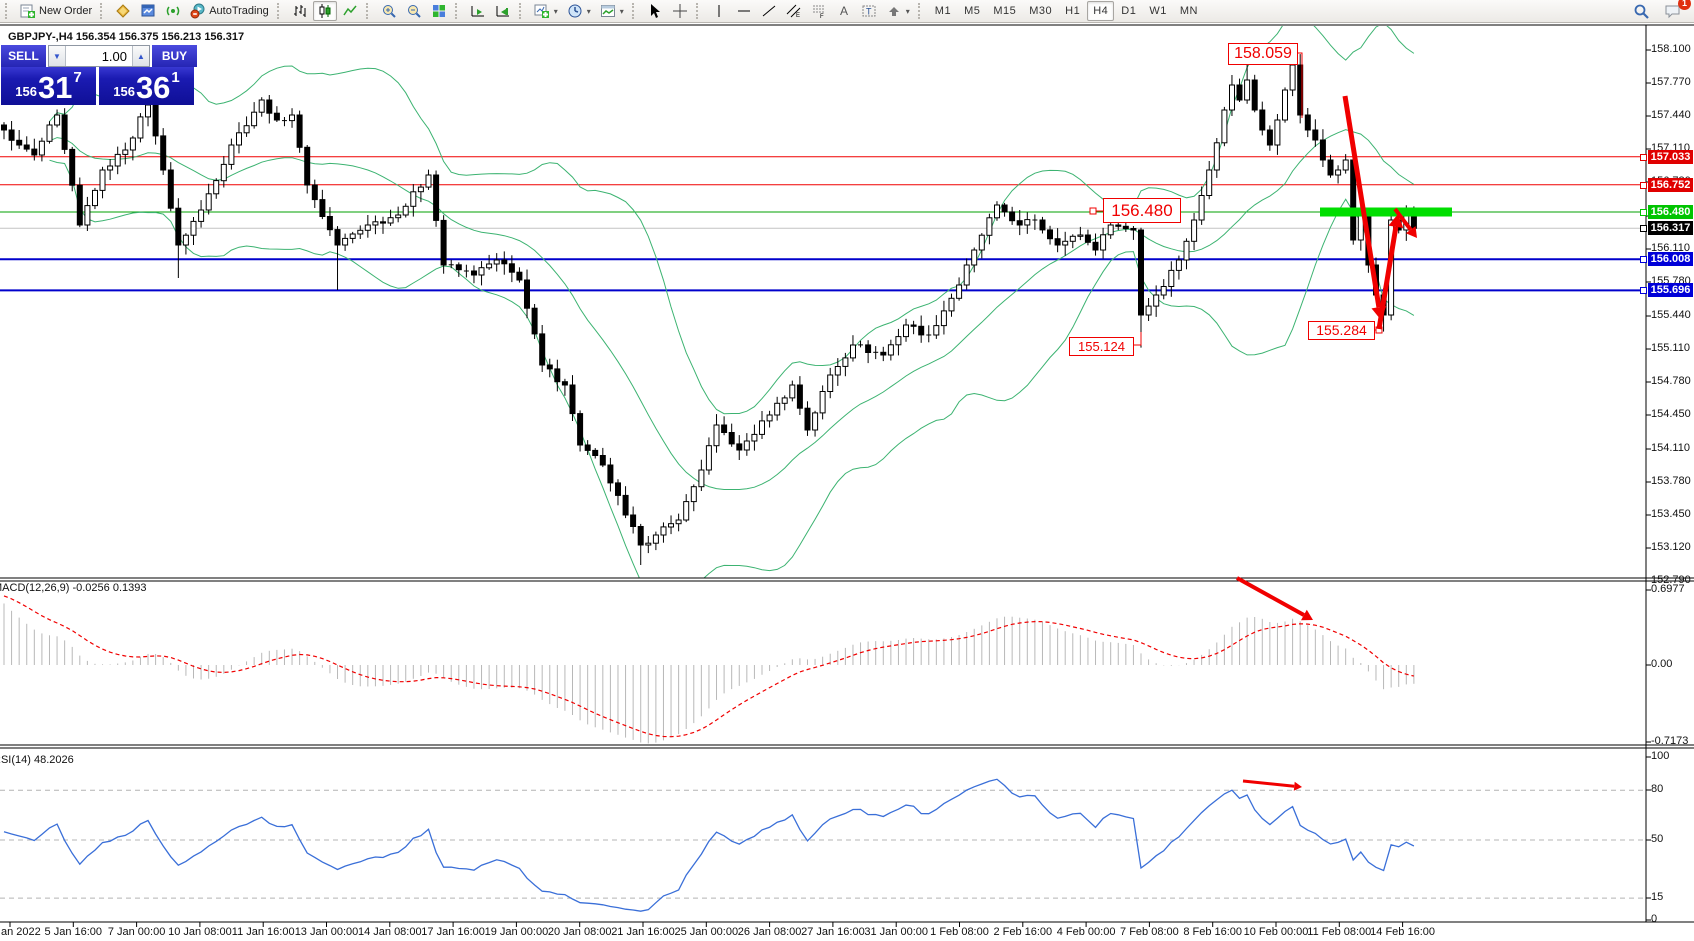 The width and height of the screenshot is (1694, 941). I want to click on fibonacci-tool: F, so click(819, 11).